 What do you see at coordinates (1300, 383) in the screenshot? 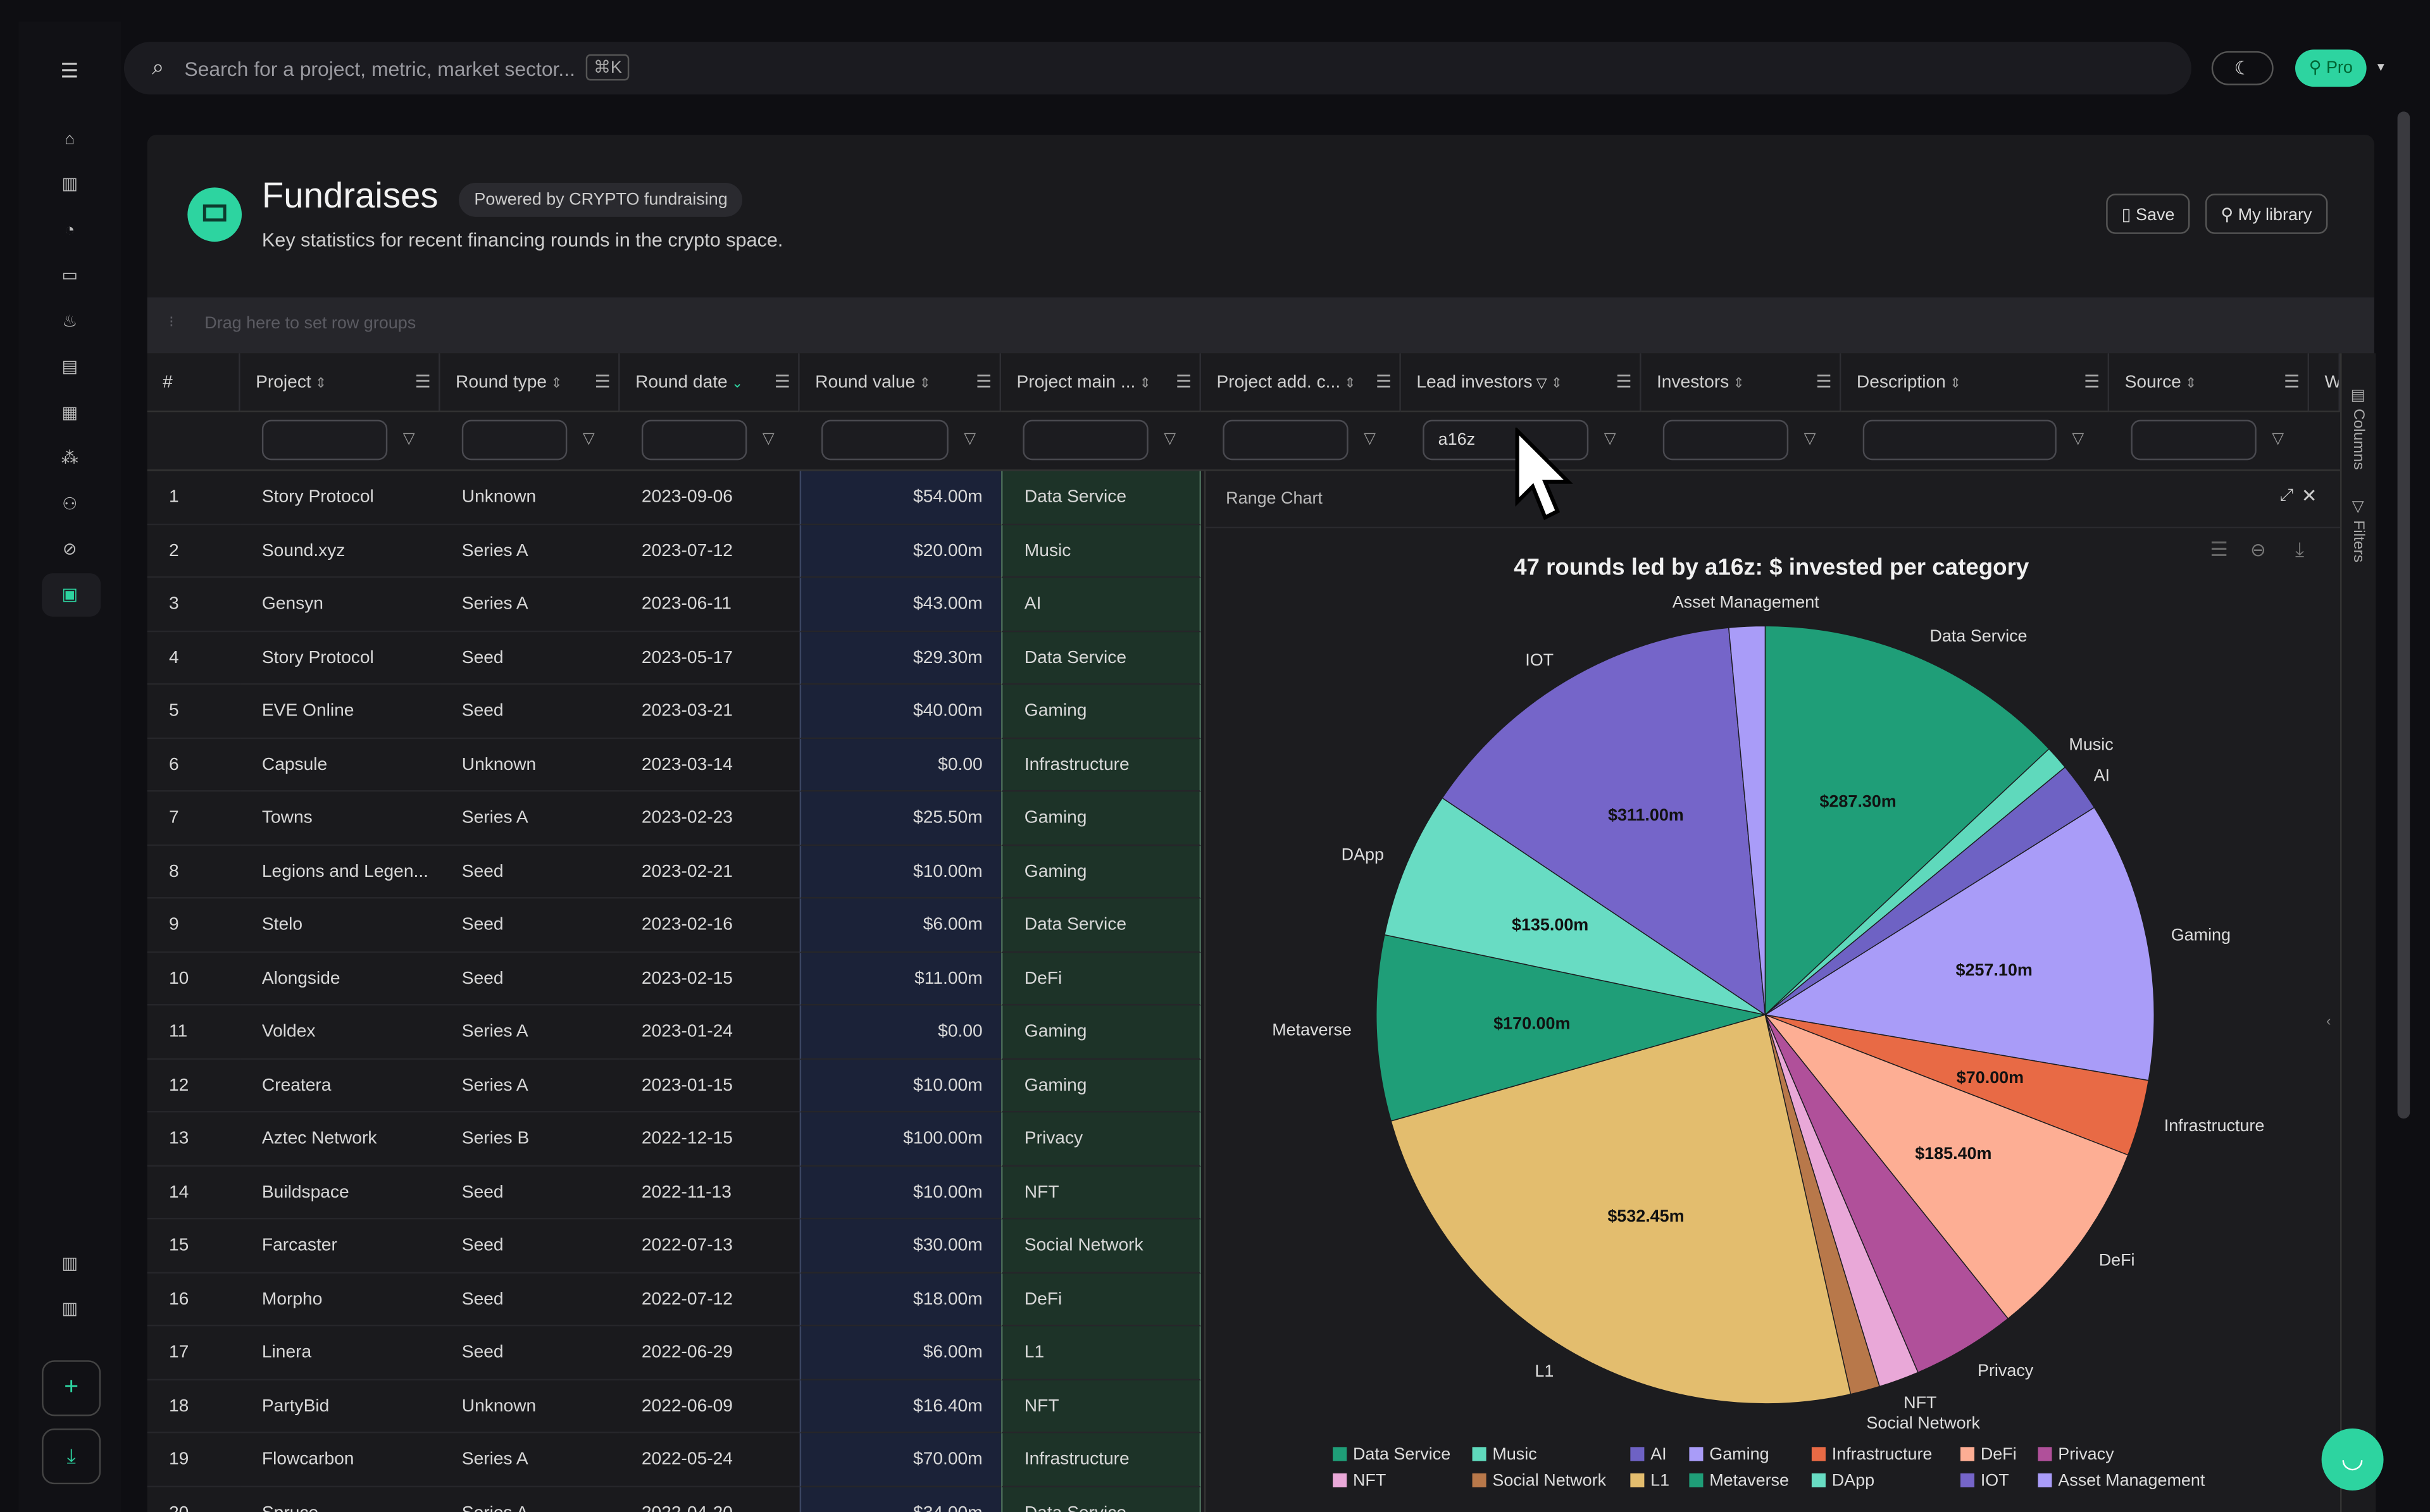
I see `column-header: Project add. c... ⇕ ☰` at bounding box center [1300, 383].